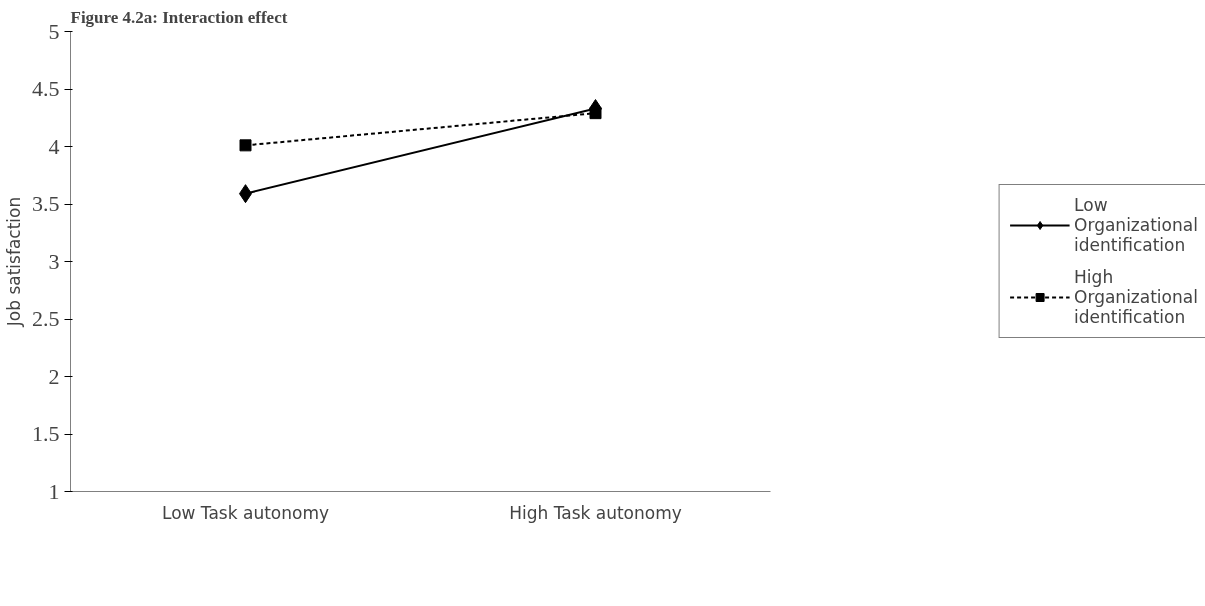  Describe the element at coordinates (54, 491) in the screenshot. I see `y-tick-label: 1` at that location.